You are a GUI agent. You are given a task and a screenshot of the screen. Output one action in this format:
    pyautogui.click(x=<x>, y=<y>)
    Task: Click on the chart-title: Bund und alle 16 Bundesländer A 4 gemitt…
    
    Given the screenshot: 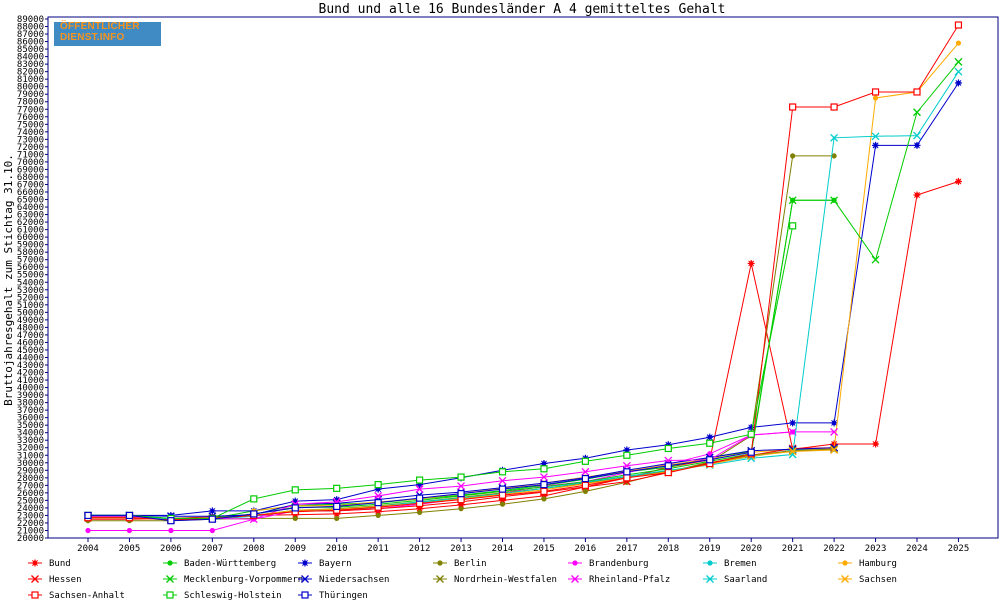 What is the action you would take?
    pyautogui.click(x=522, y=9)
    